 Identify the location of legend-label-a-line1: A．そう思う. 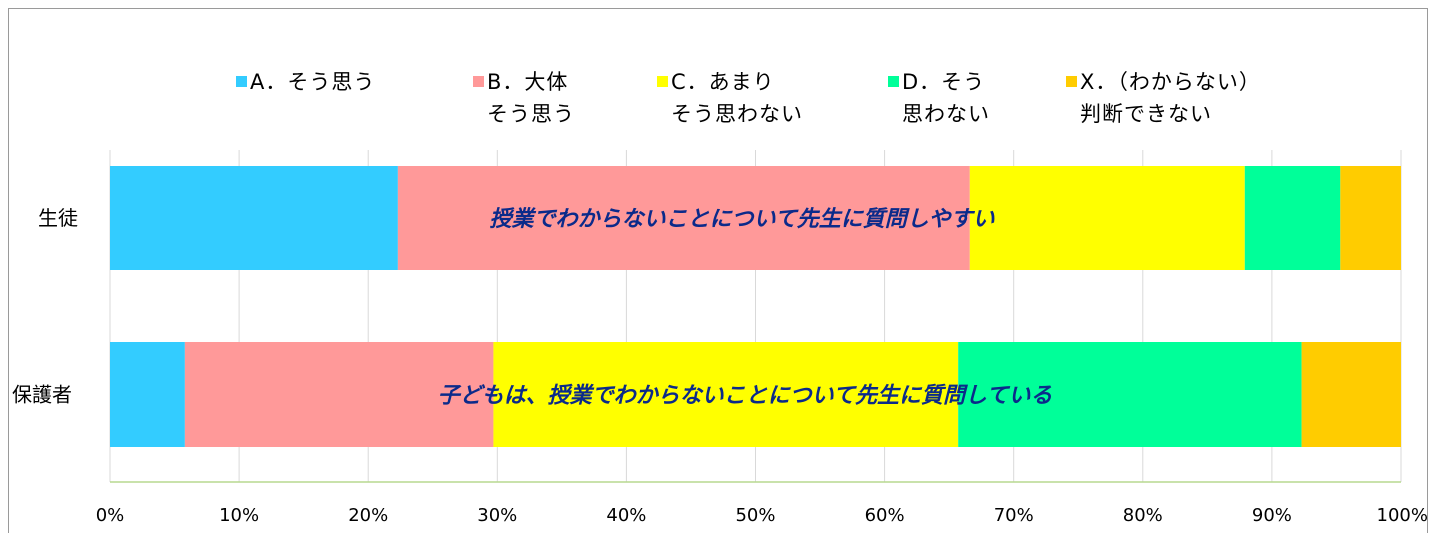
(313, 82).